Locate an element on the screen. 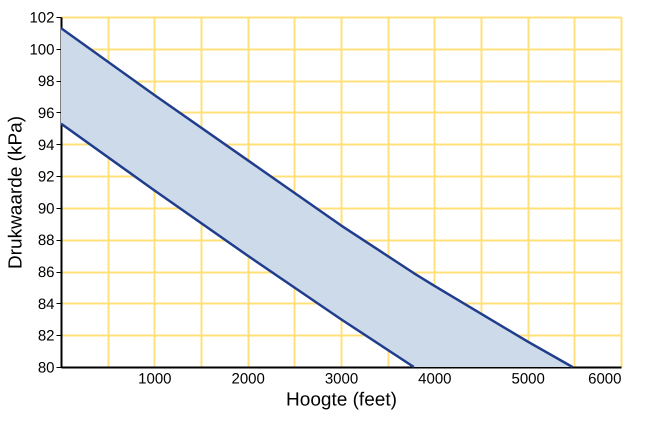  x-tick-label: 6000 is located at coordinates (605, 379).